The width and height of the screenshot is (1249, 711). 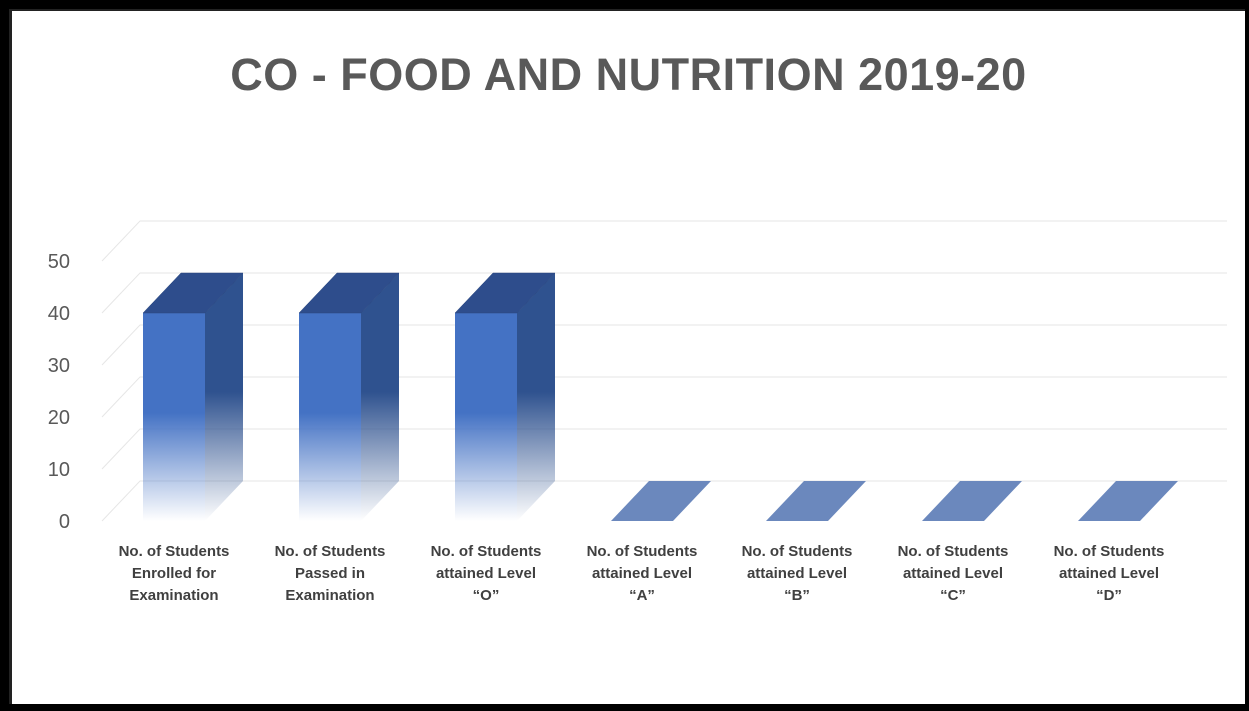 What do you see at coordinates (1109, 595) in the screenshot?
I see `x-category-line: “D”` at bounding box center [1109, 595].